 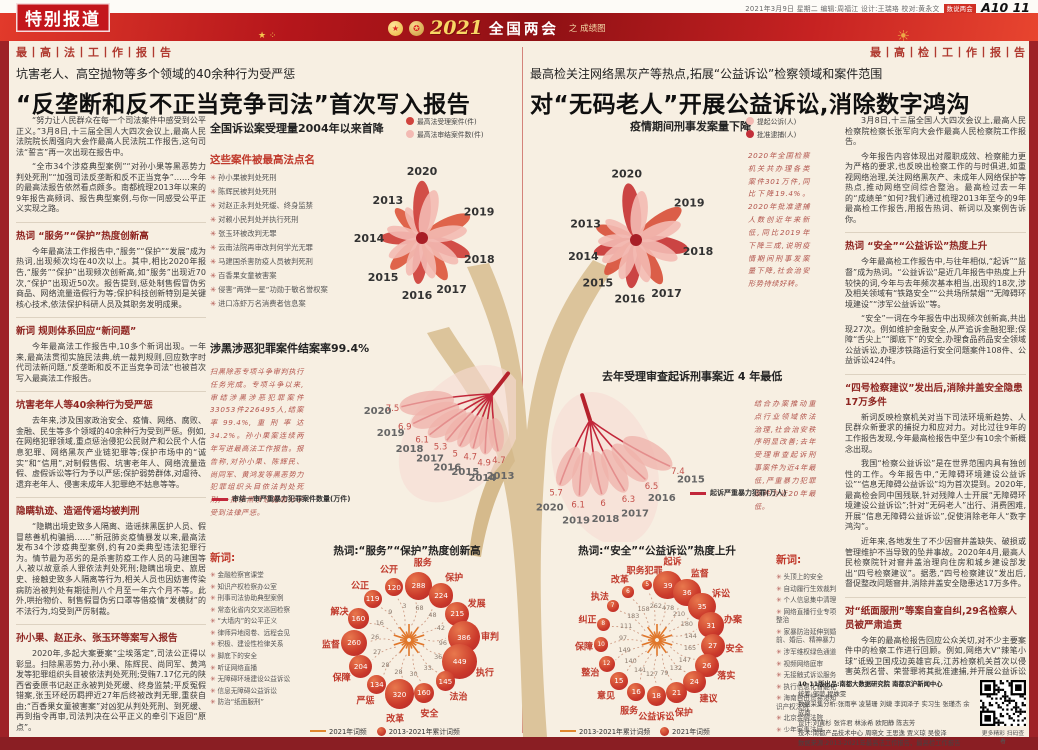 I want to click on bubble-value: 449, so click(x=459, y=661).